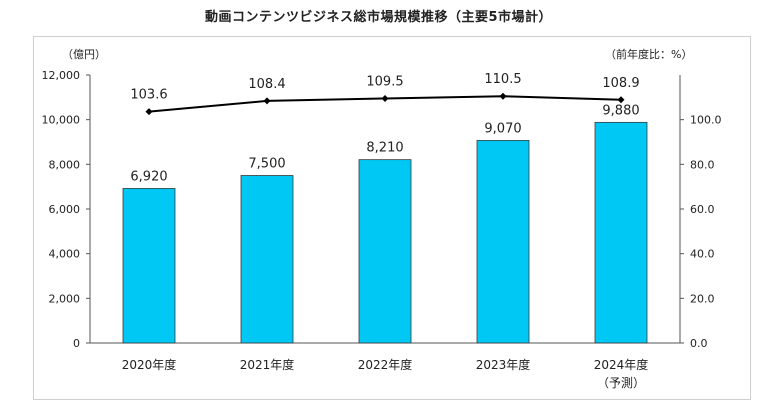  What do you see at coordinates (702, 164) in the screenshot?
I see `right-tick-label: 80.0` at bounding box center [702, 164].